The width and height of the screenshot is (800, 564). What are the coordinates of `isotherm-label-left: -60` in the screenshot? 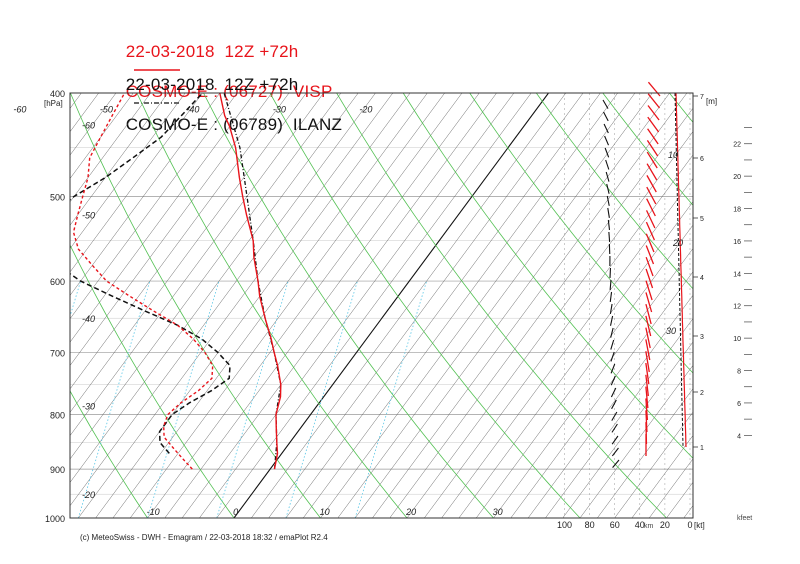 It's located at (88, 125).